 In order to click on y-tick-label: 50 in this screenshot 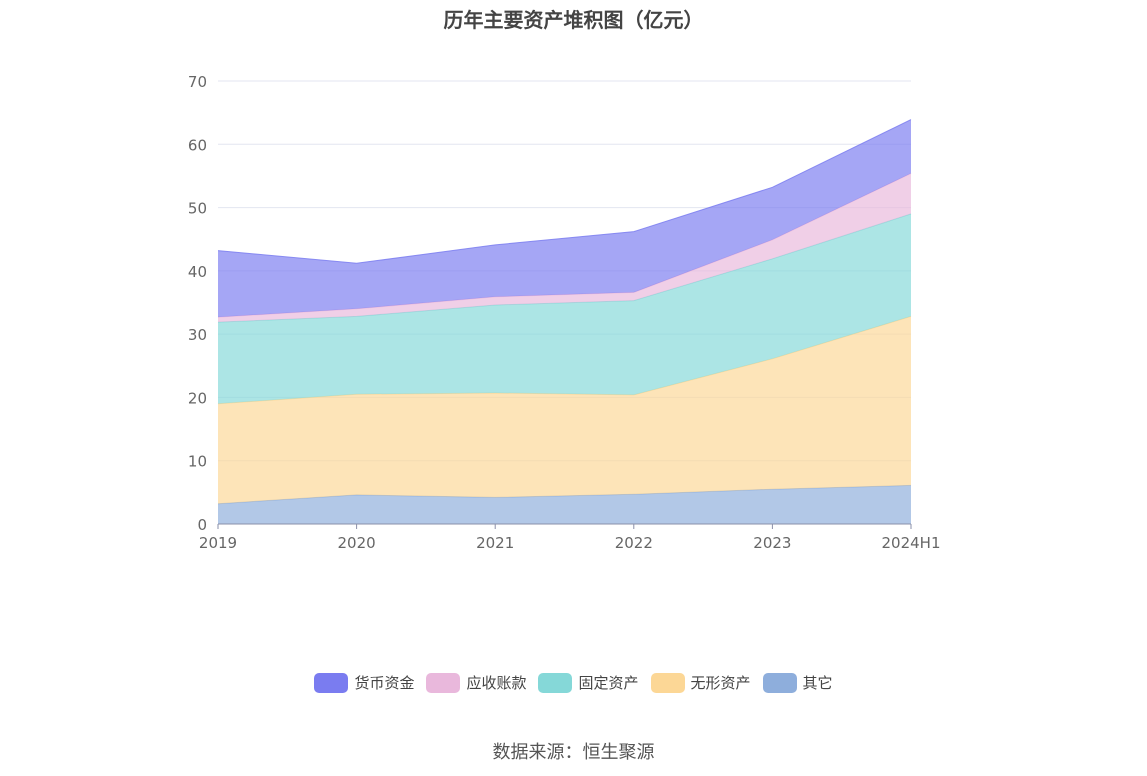, I will do `click(197, 209)`.